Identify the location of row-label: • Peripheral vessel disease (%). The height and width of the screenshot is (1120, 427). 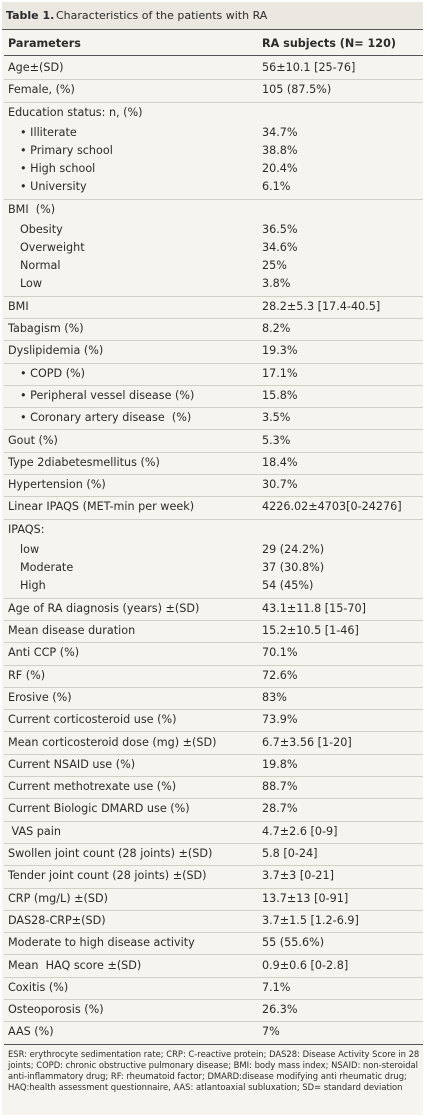
(107, 395).